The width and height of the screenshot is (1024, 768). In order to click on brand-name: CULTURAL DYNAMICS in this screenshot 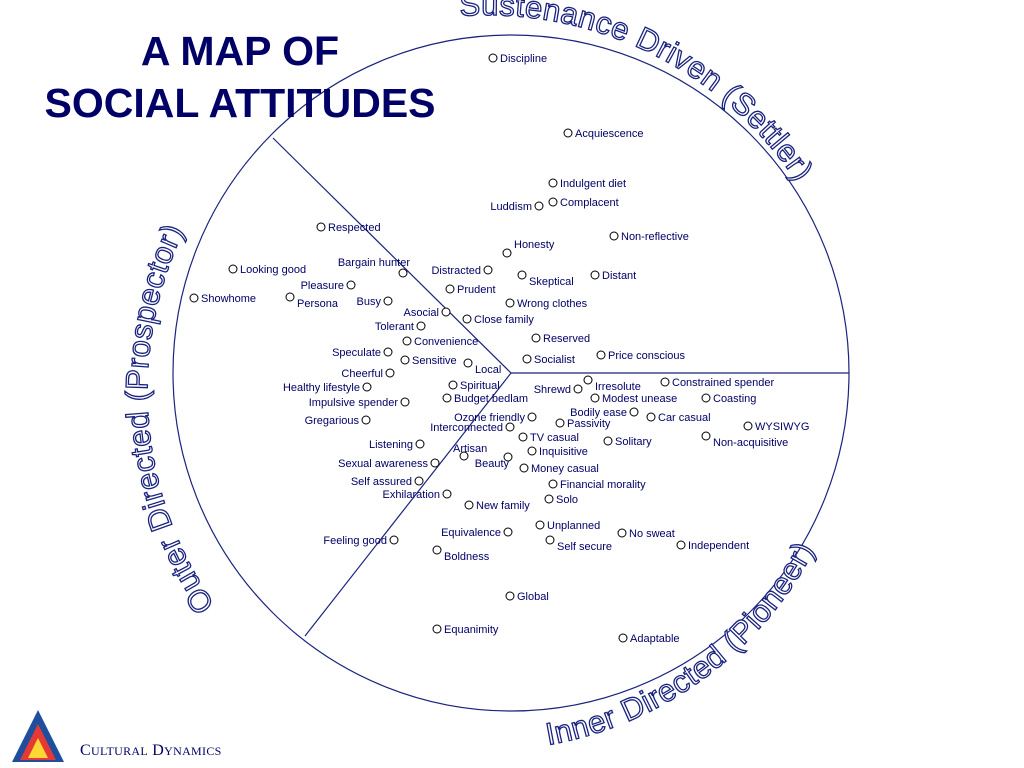, I will do `click(151, 751)`.